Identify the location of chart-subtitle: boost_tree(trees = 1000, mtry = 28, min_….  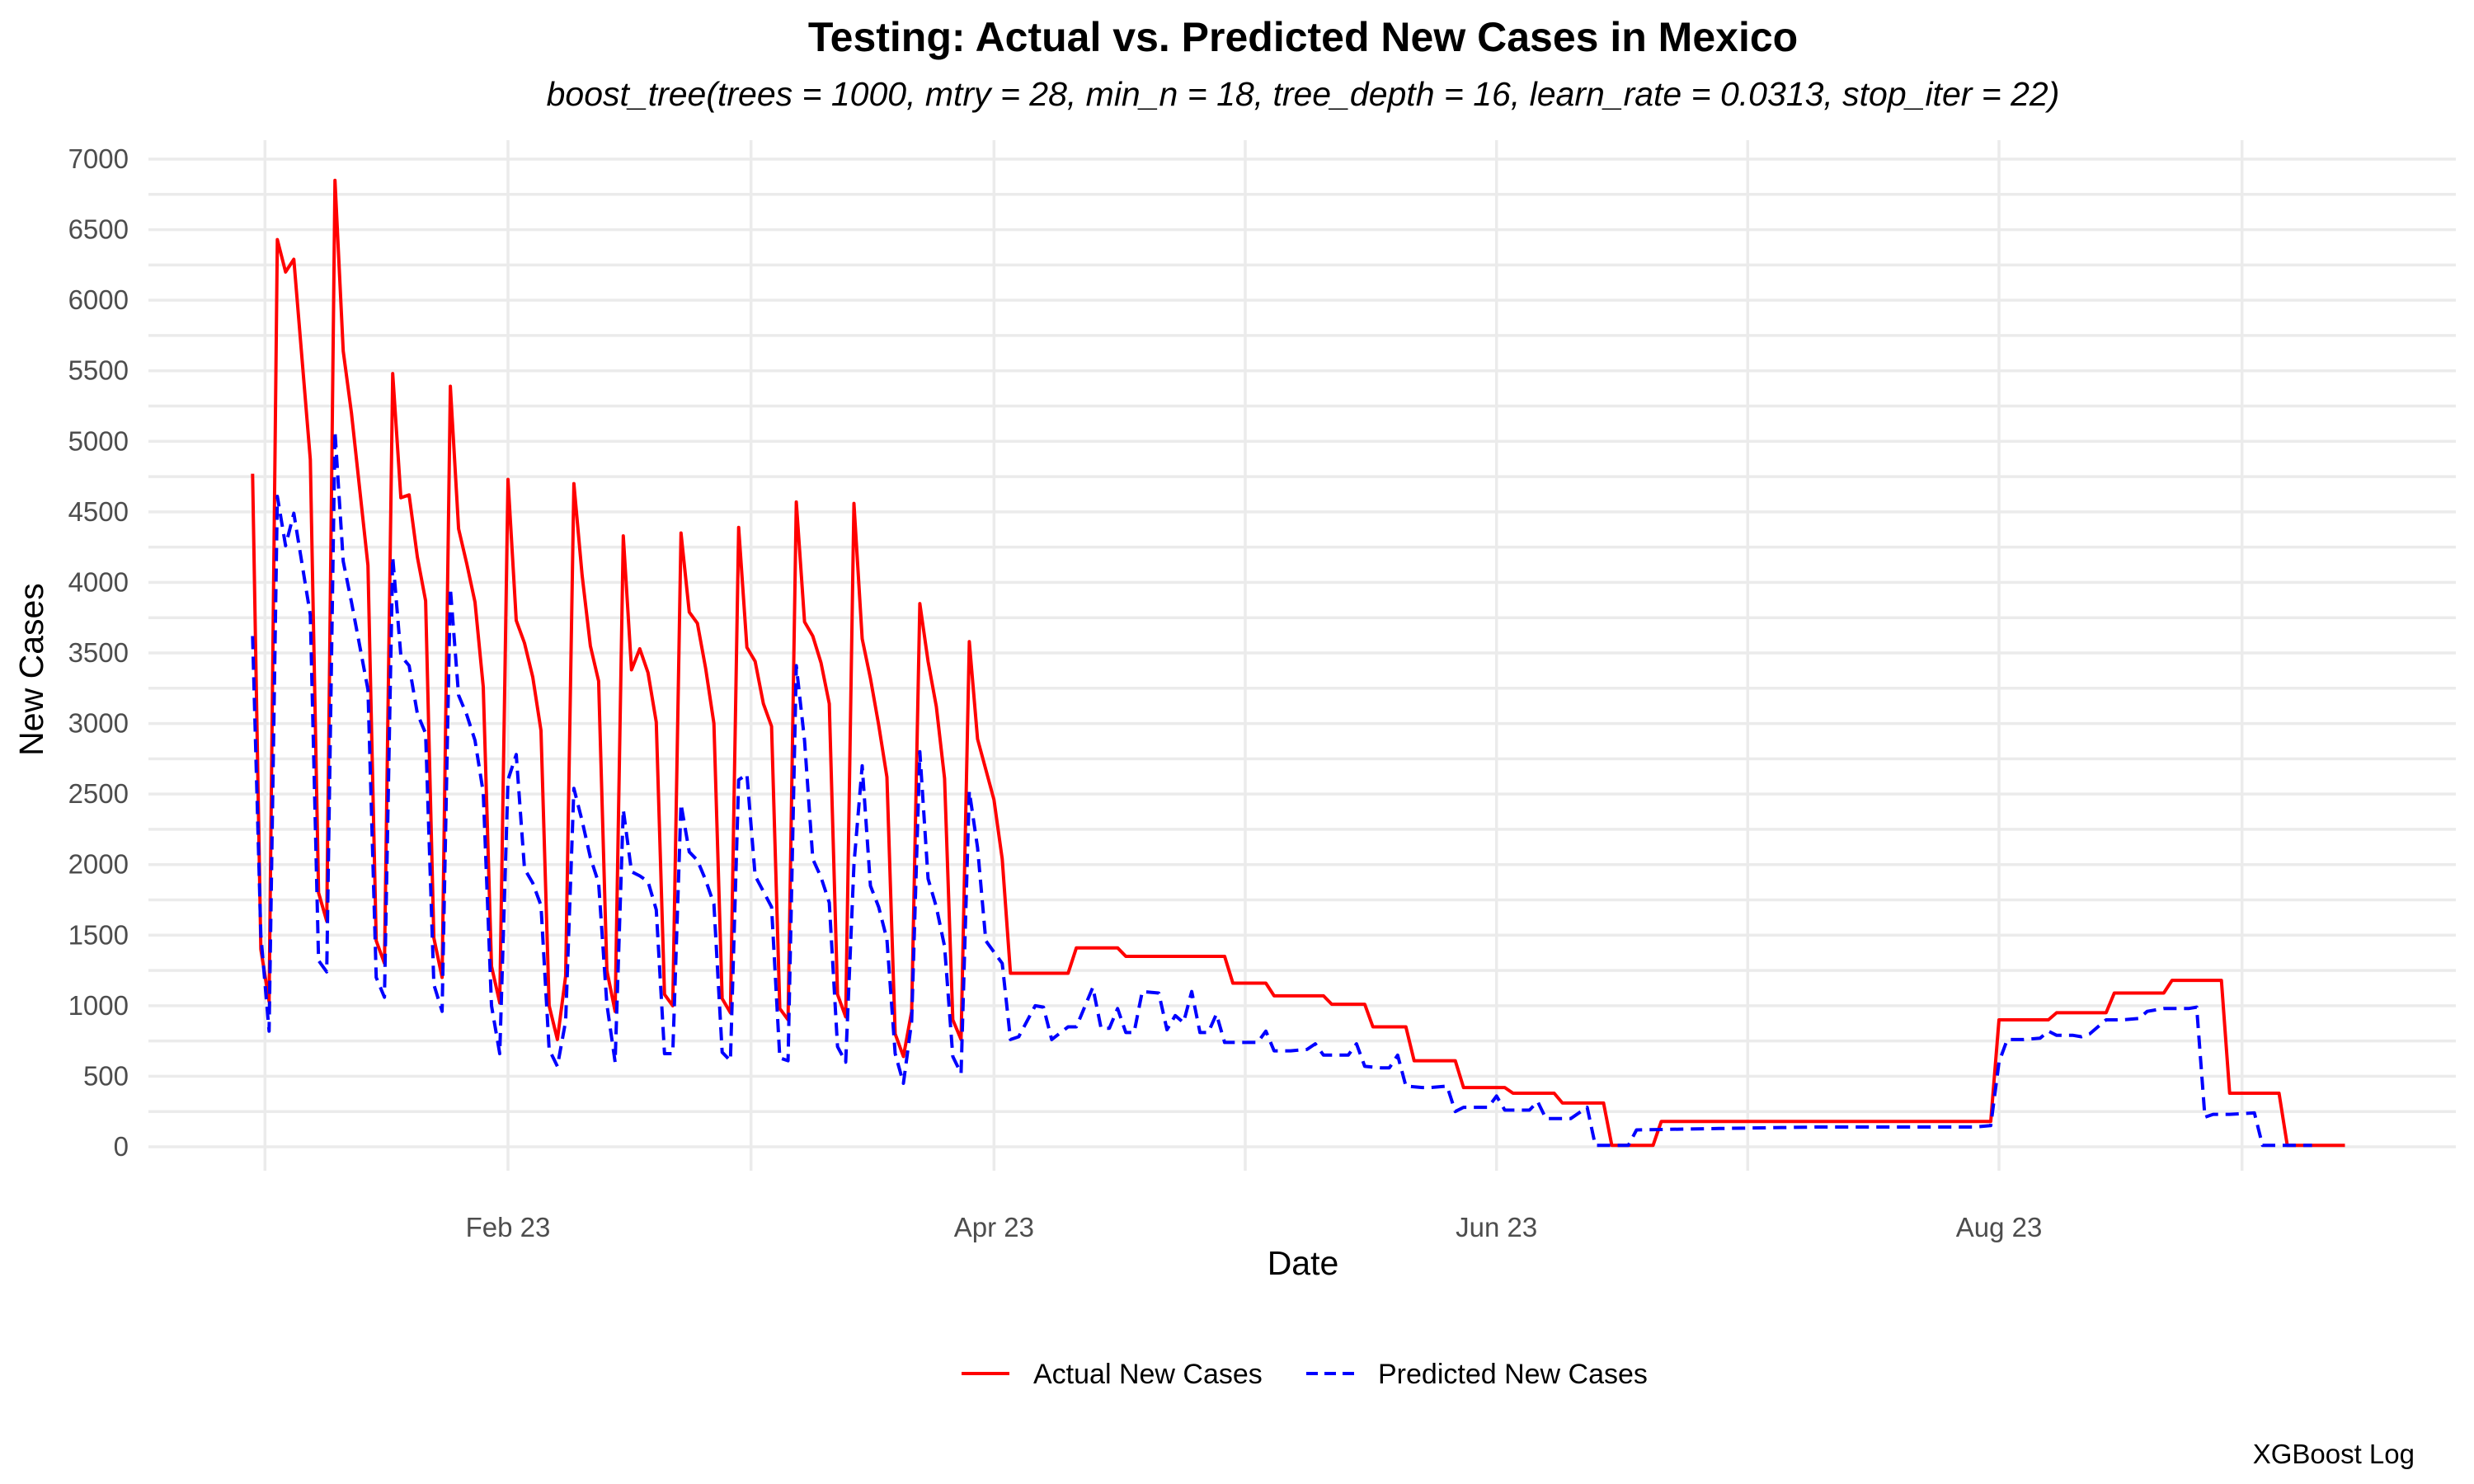
(1303, 94).